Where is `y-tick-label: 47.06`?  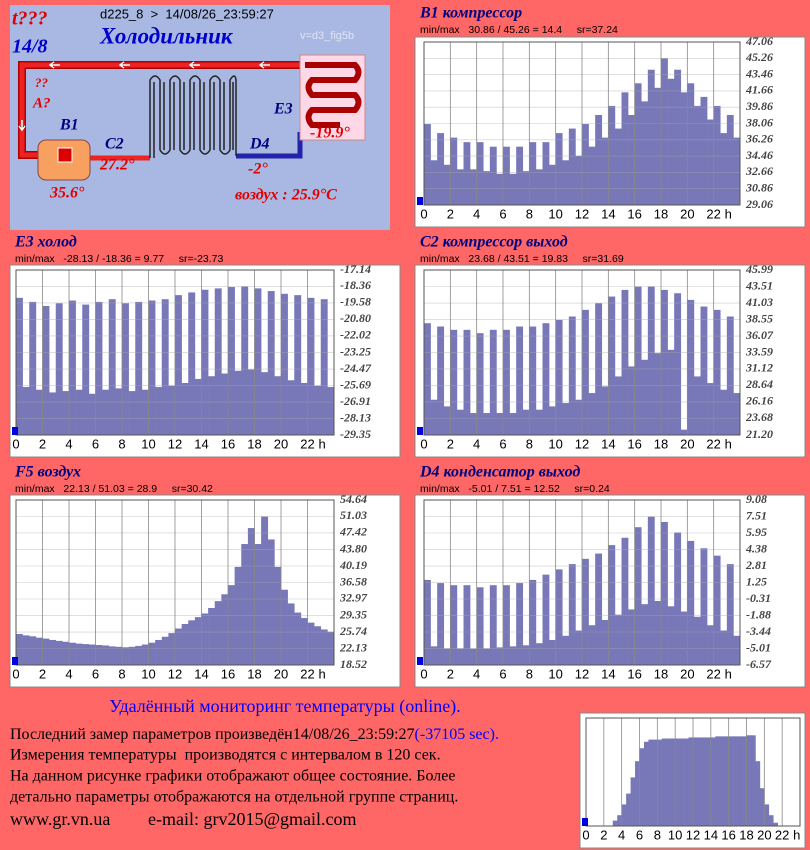
y-tick-label: 47.06 is located at coordinates (759, 41).